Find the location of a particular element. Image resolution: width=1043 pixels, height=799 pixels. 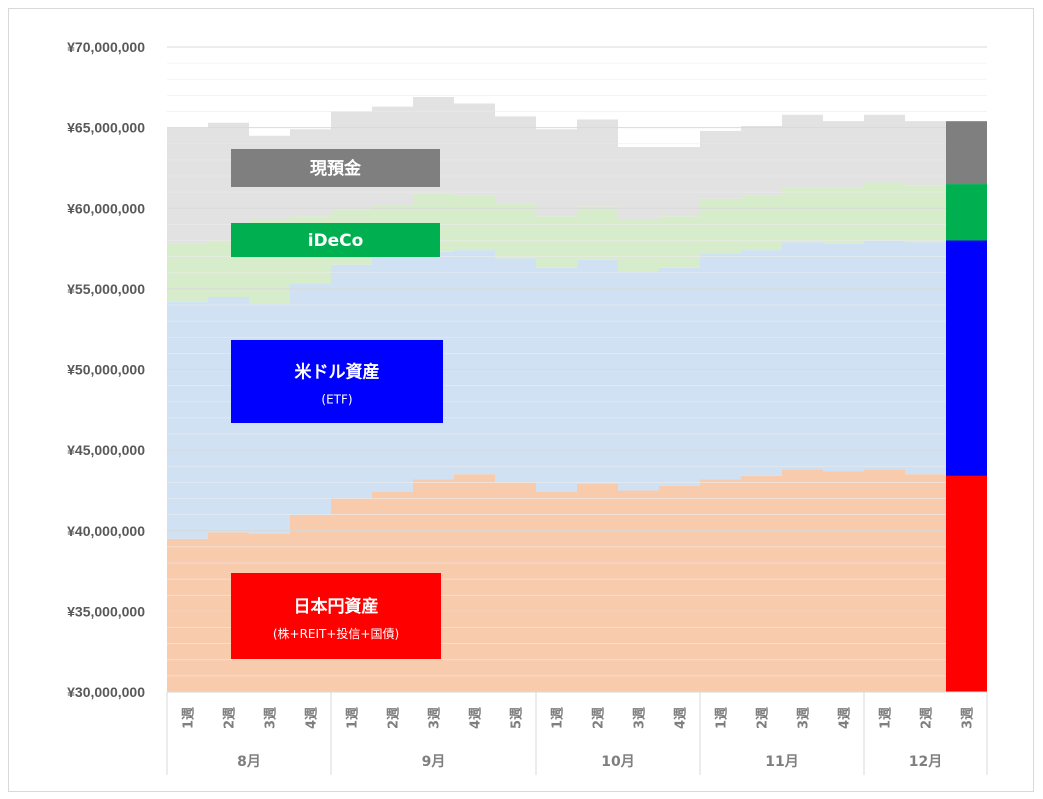

y-tick-label: ¥60,000,000 is located at coordinates (106, 208).